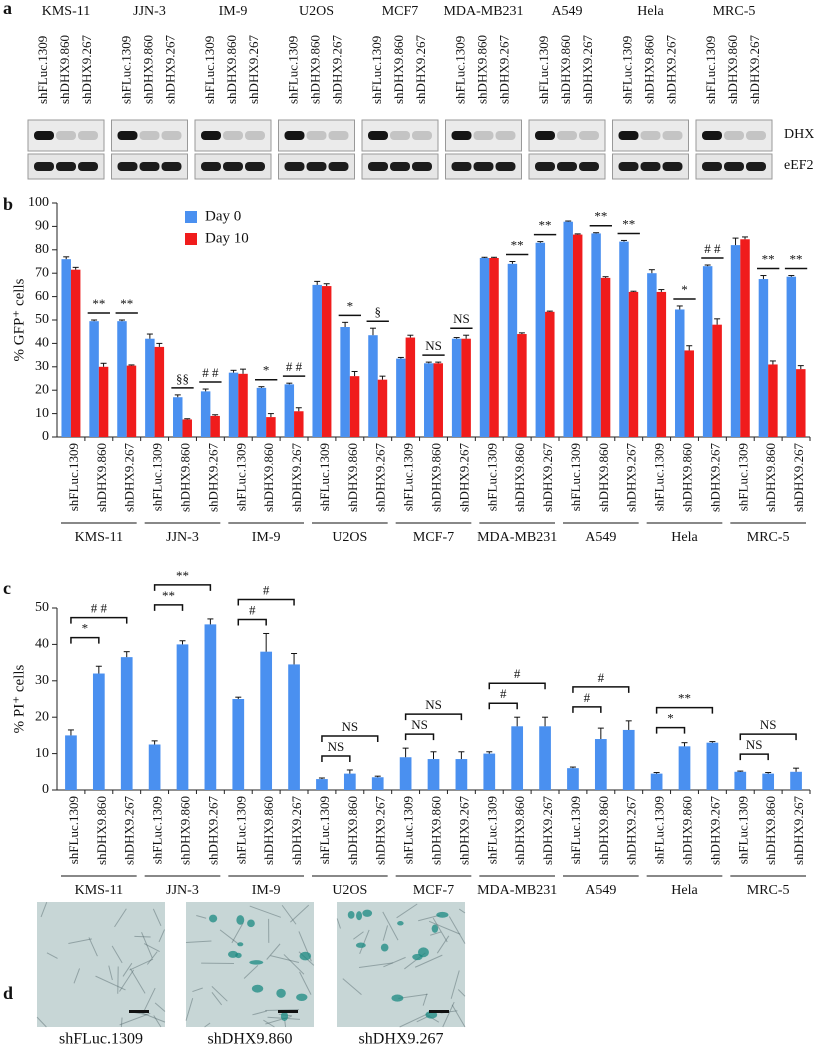  What do you see at coordinates (38, 202) in the screenshot?
I see `y-tick-label: 100` at bounding box center [38, 202].